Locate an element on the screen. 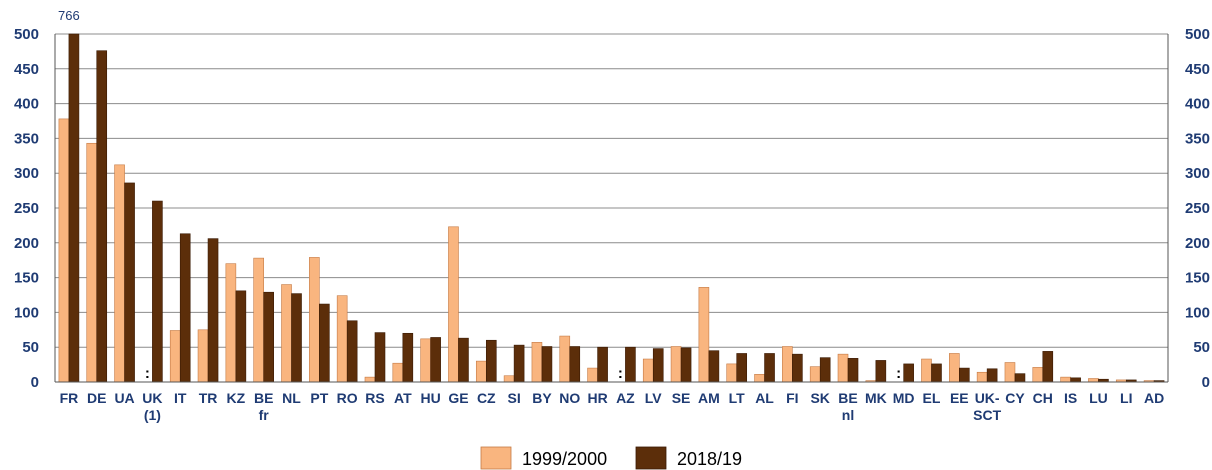 This screenshot has height=470, width=1212. y-tick-label-right: 100 is located at coordinates (1197, 312).